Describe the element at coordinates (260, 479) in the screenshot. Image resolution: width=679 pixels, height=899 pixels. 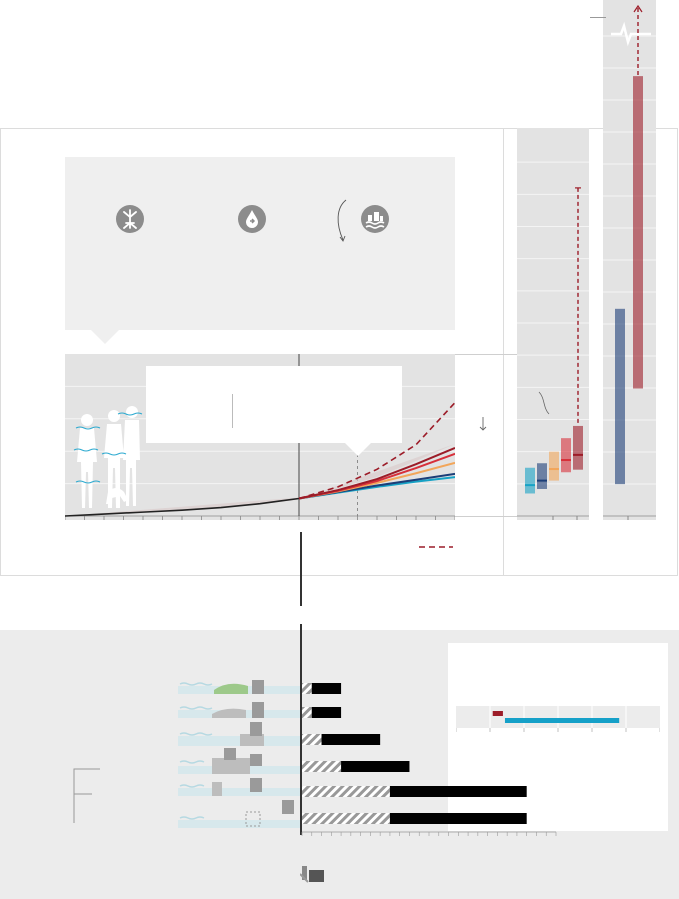
I see `uncertainty-band` at that location.